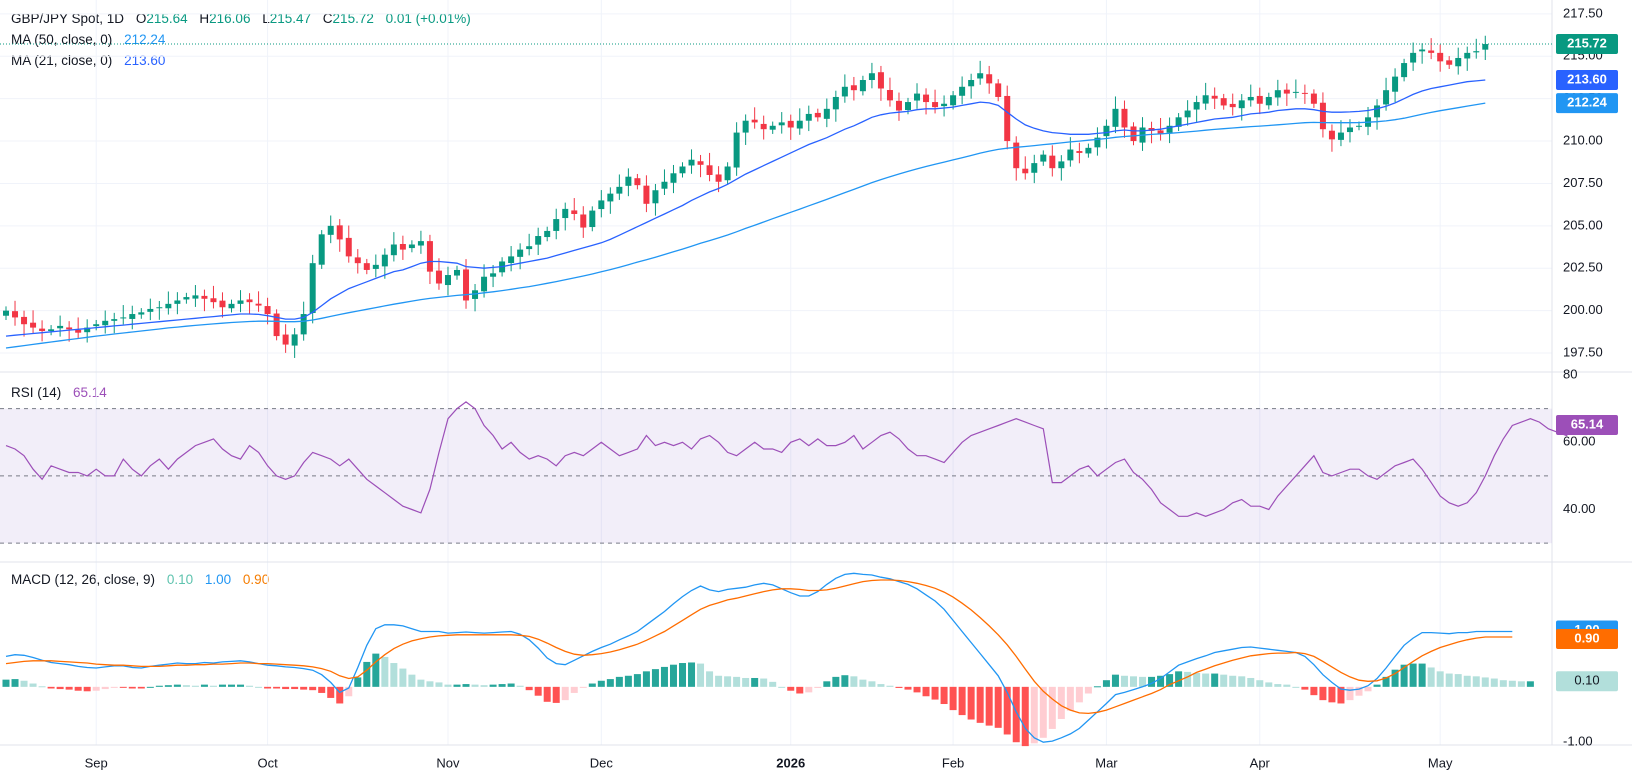 The image size is (1632, 783). What do you see at coordinates (256, 579) in the screenshot?
I see `macd-signal-value: 0.90` at bounding box center [256, 579].